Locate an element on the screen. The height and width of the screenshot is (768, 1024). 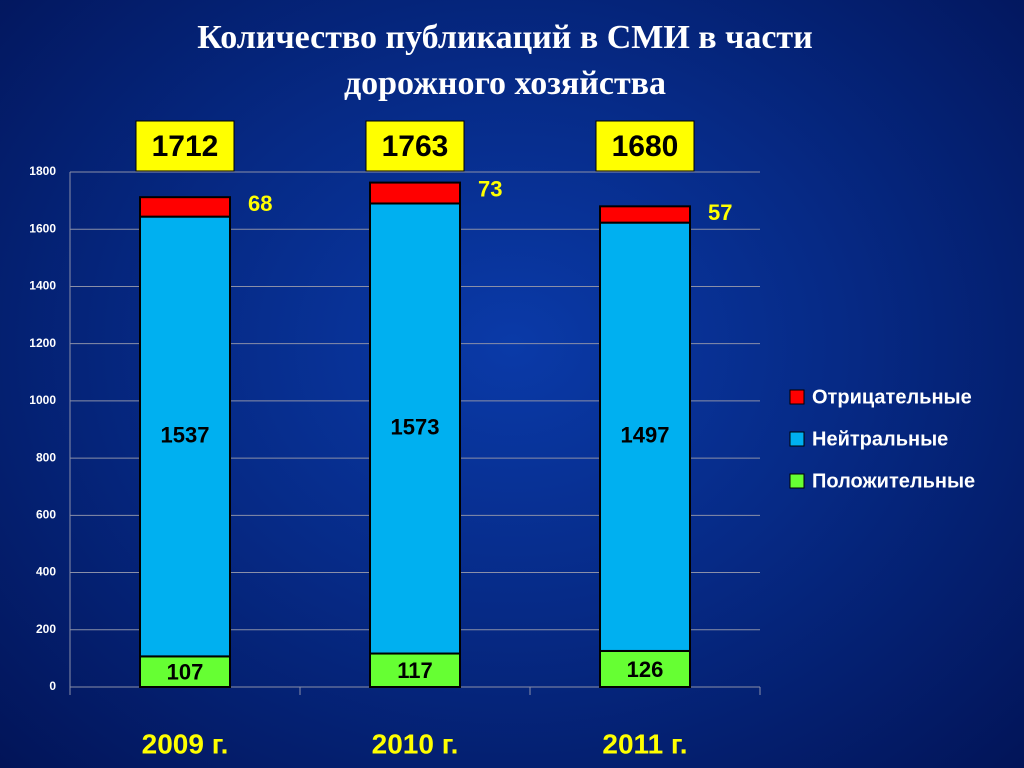
y-tick-label: 1800 is located at coordinates (42, 171).